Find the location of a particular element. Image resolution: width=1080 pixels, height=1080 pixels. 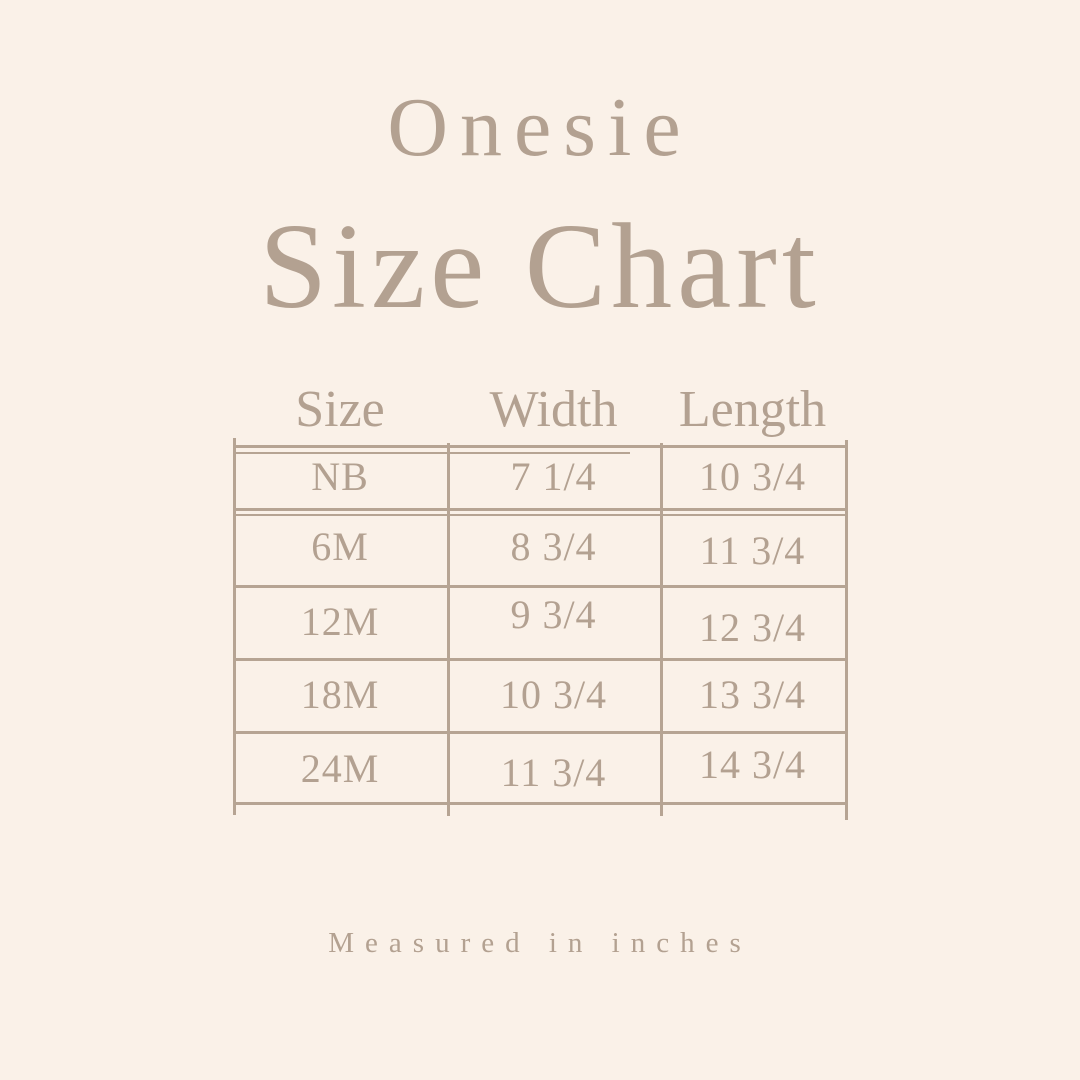

measurement-note: Measured in inches is located at coordinates (540, 943).